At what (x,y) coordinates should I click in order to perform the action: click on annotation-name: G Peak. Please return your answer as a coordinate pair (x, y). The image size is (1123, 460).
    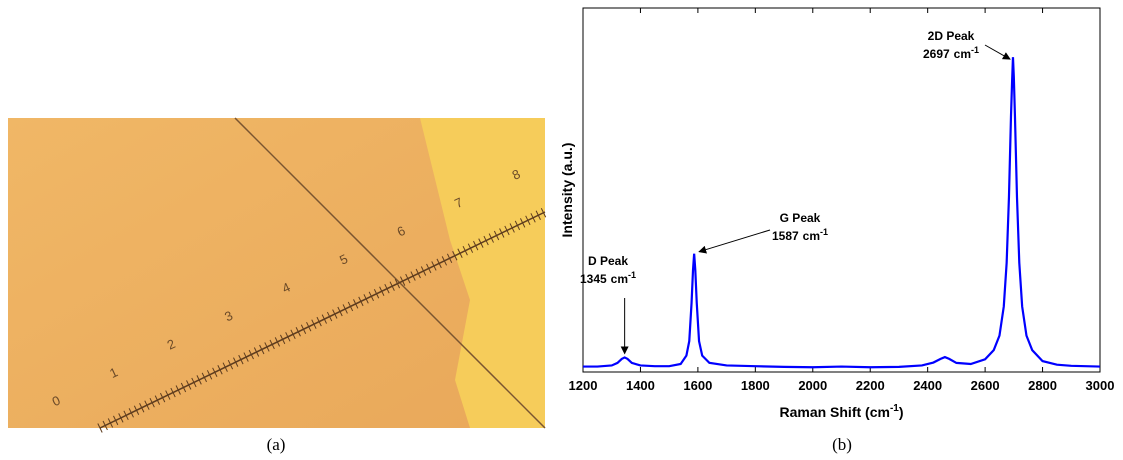
    Looking at the image, I should click on (800, 218).